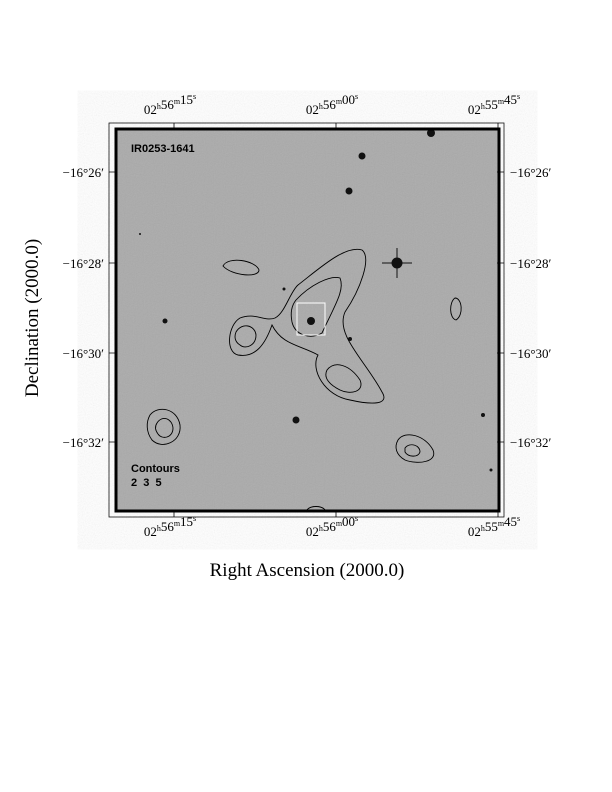 Image resolution: width=612 pixels, height=792 pixels. Describe the element at coordinates (155, 469) in the screenshot. I see `legend-title: Contours` at that location.